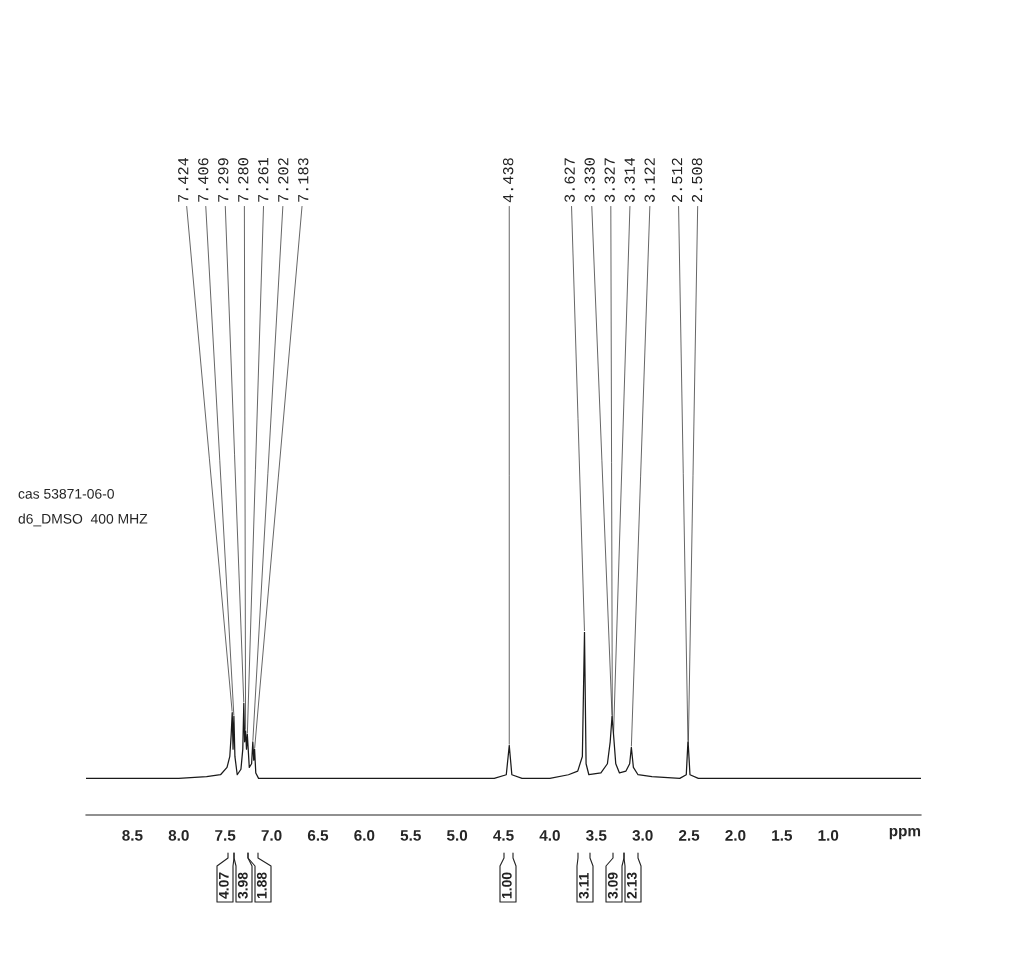  I want to click on annotation: 7.280, so click(243, 180).